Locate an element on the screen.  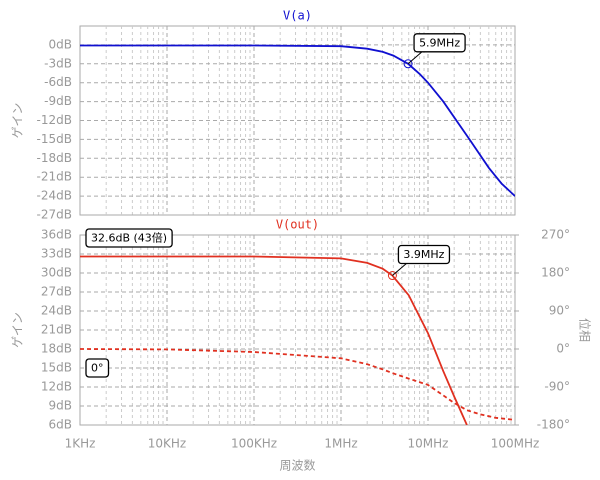
y-tick-label: -6dB is located at coordinates (58, 82).